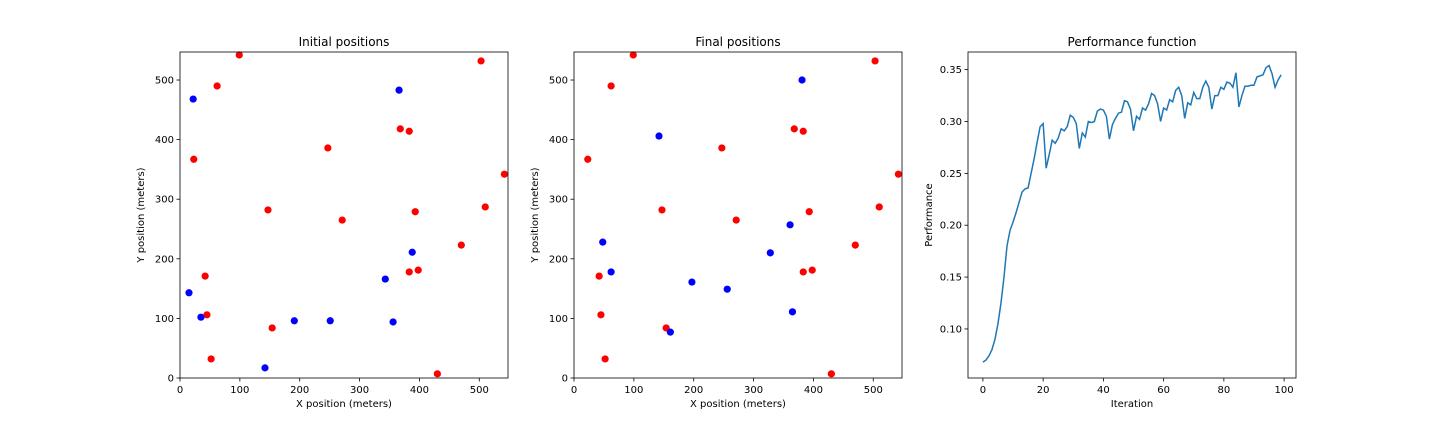 This screenshot has width=1440, height=432. Describe the element at coordinates (1163, 390) in the screenshot. I see `x-tick-label: 60` at that location.